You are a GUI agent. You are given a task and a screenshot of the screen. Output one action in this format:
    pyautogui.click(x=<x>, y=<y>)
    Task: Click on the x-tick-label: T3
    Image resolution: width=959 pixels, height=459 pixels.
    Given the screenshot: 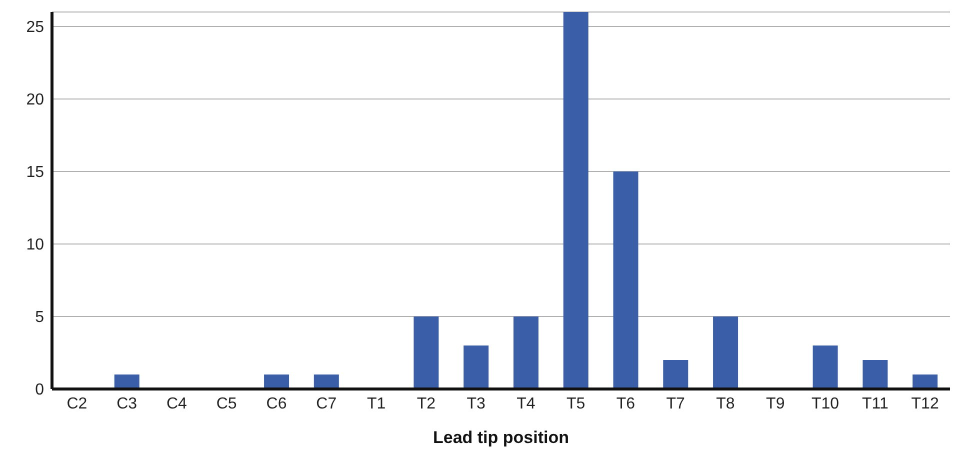 What is the action you would take?
    pyautogui.click(x=476, y=403)
    